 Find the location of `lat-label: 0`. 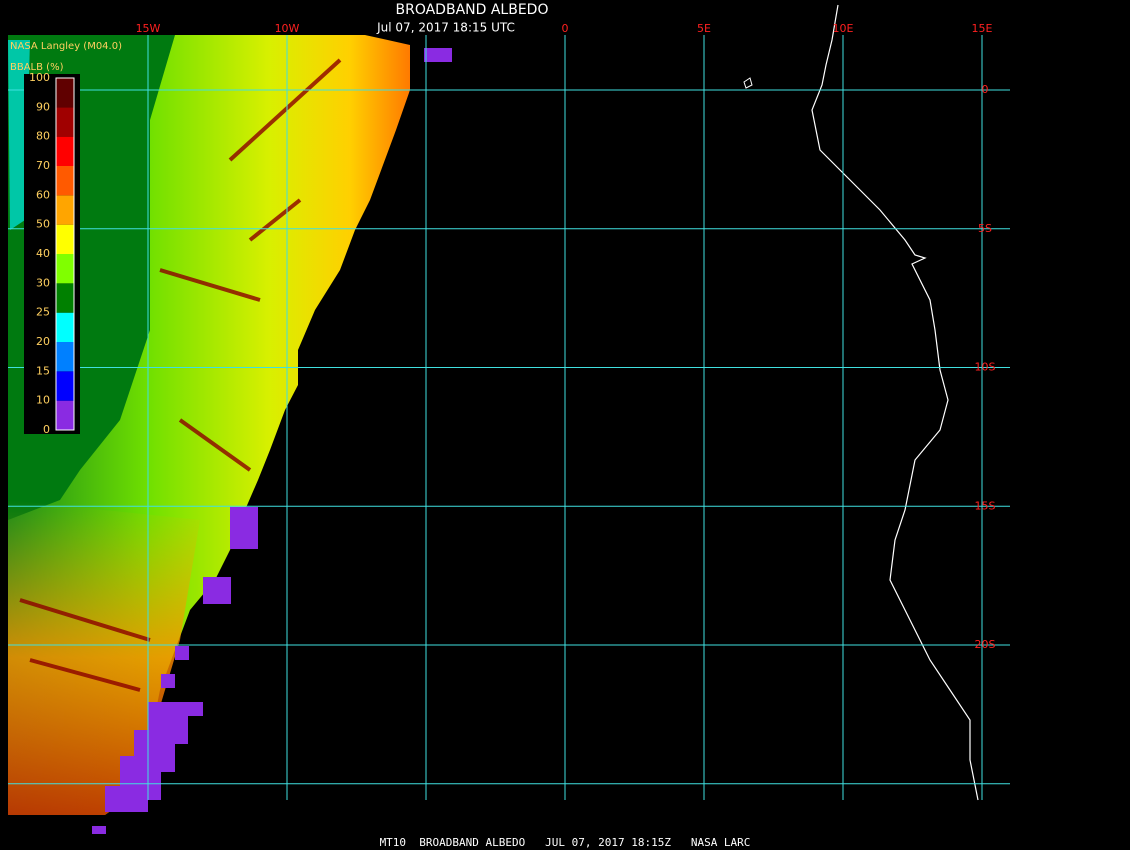

lat-label: 0 is located at coordinates (985, 89).